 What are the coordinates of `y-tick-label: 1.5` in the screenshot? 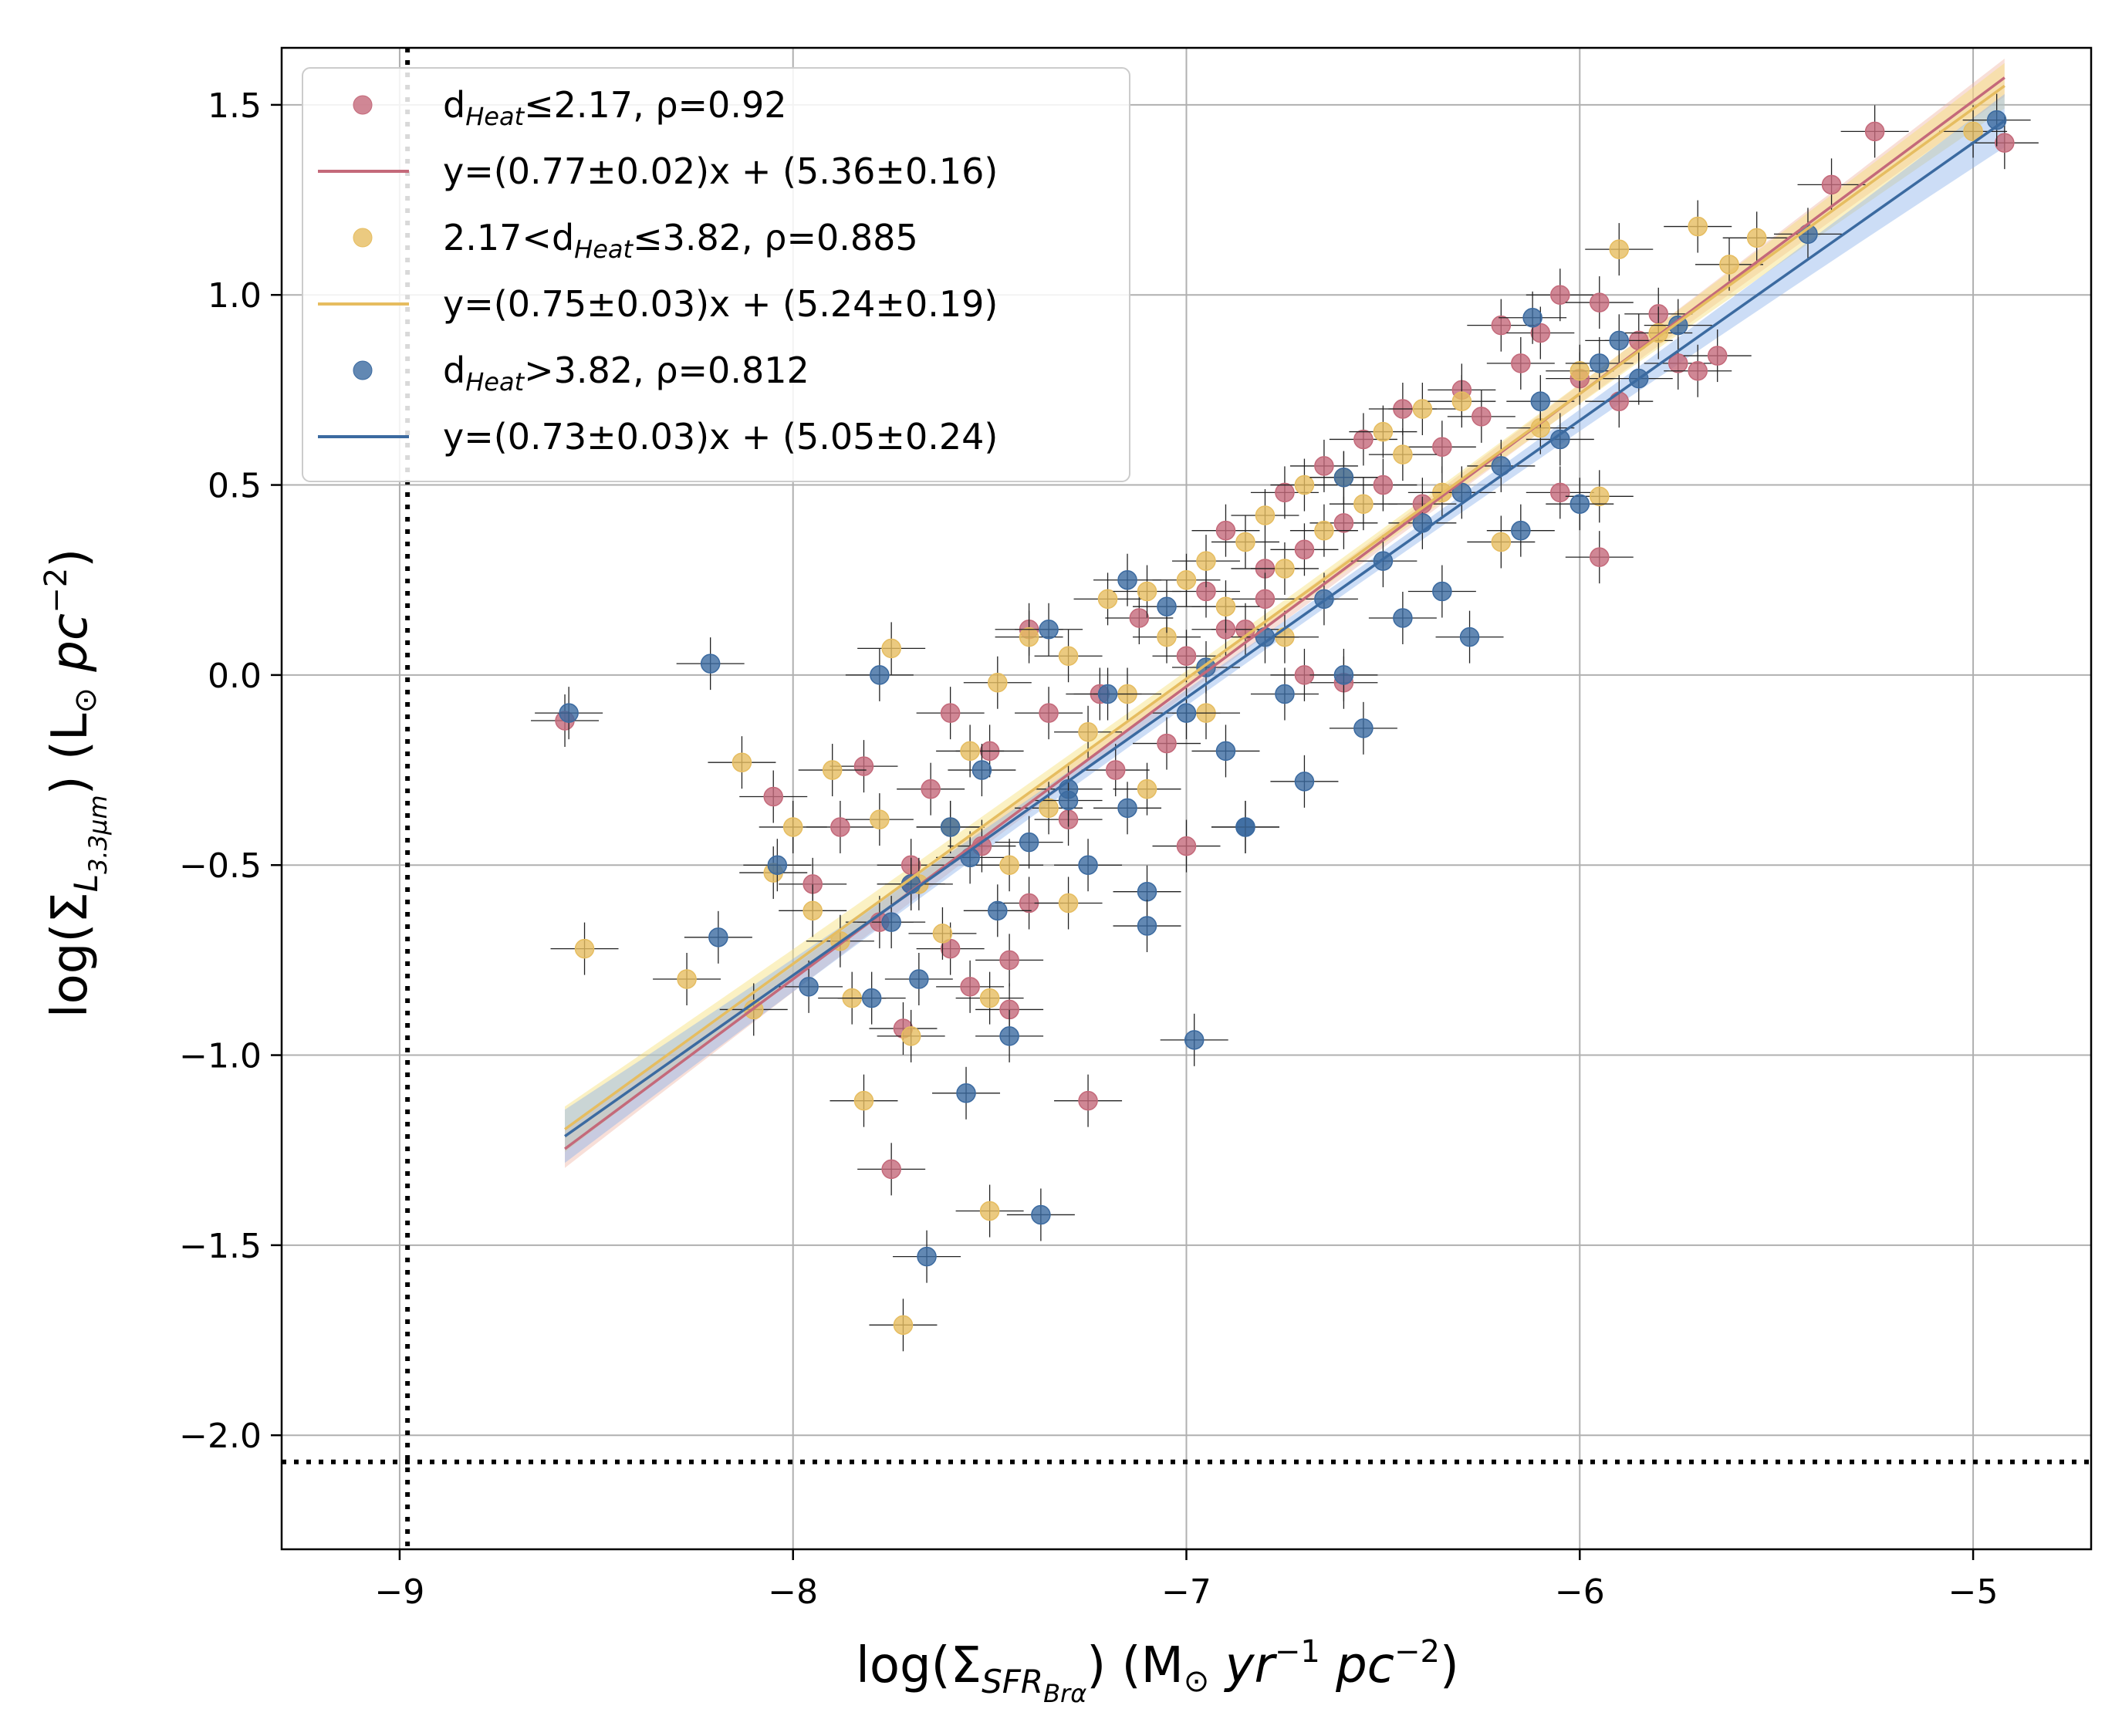 It's located at (235, 106).